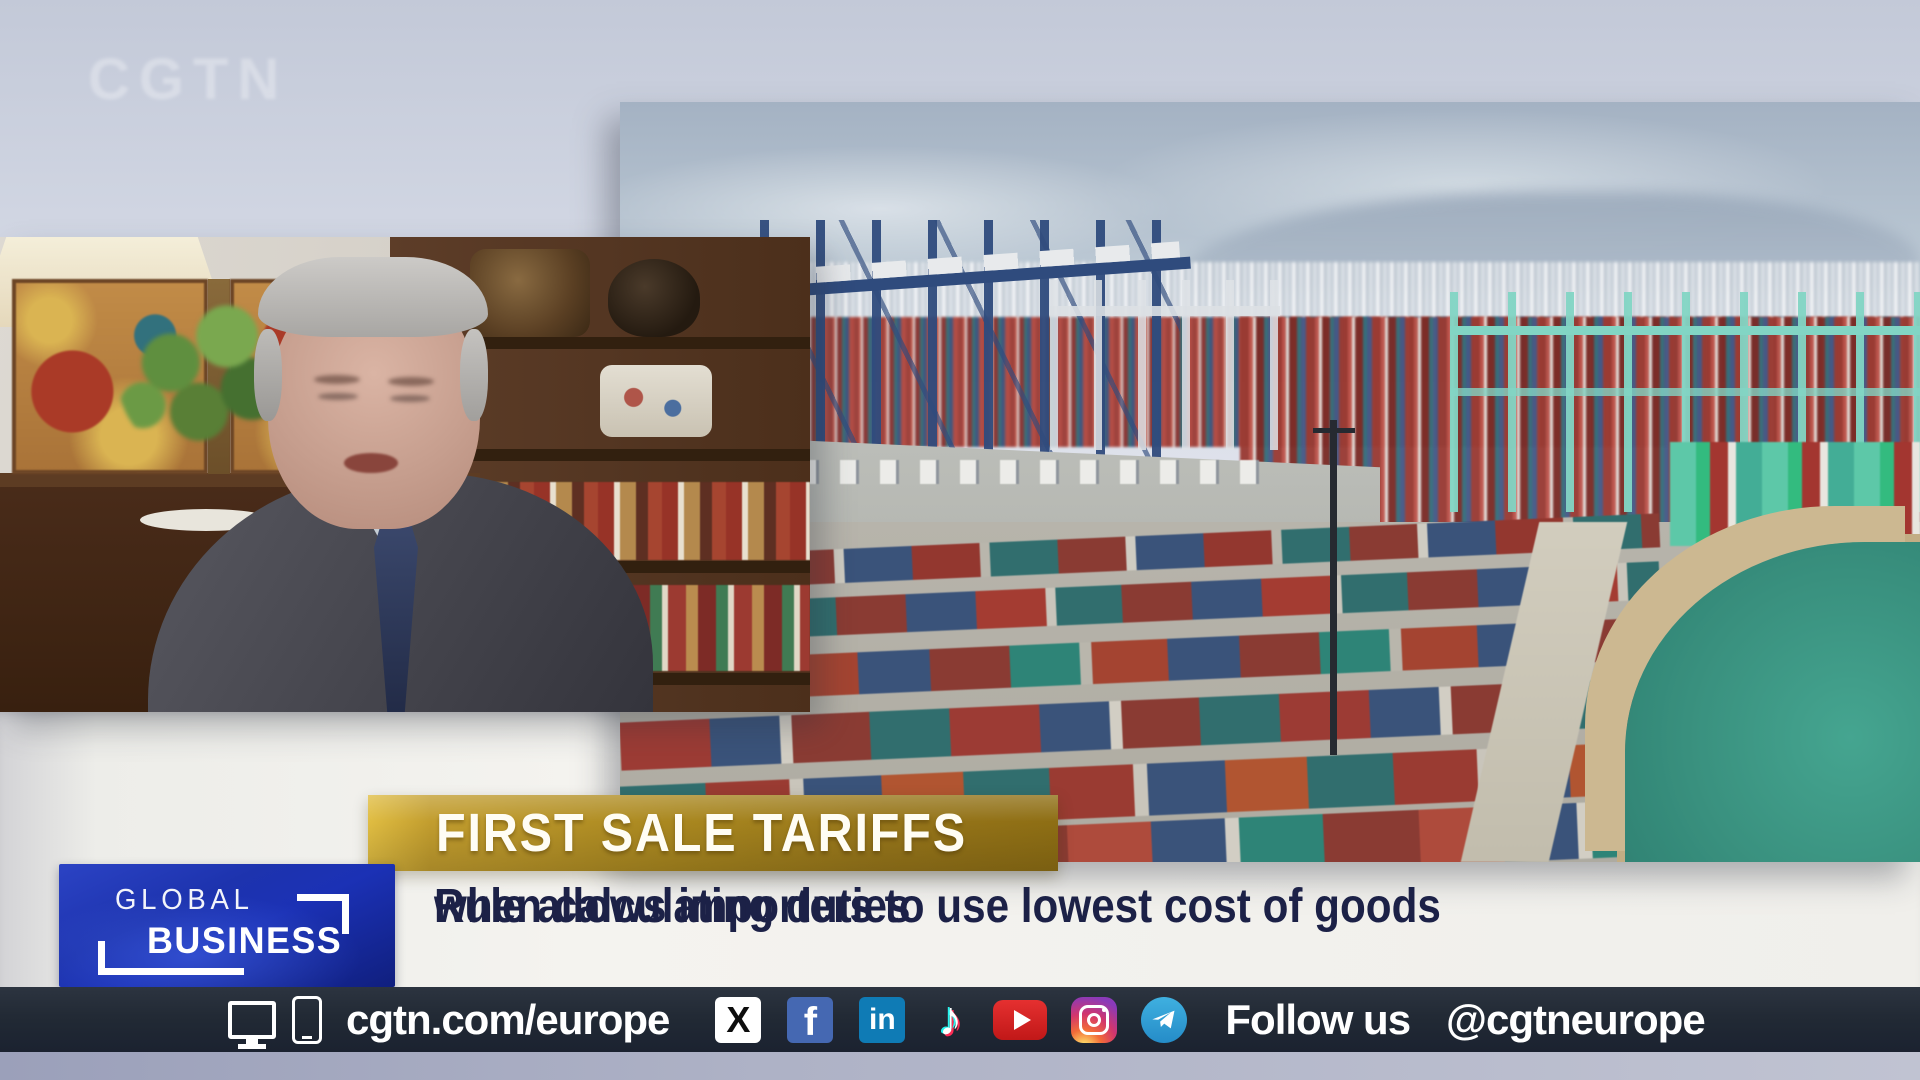  Describe the element at coordinates (530, 293) in the screenshot. I see `bronze-pot` at that location.